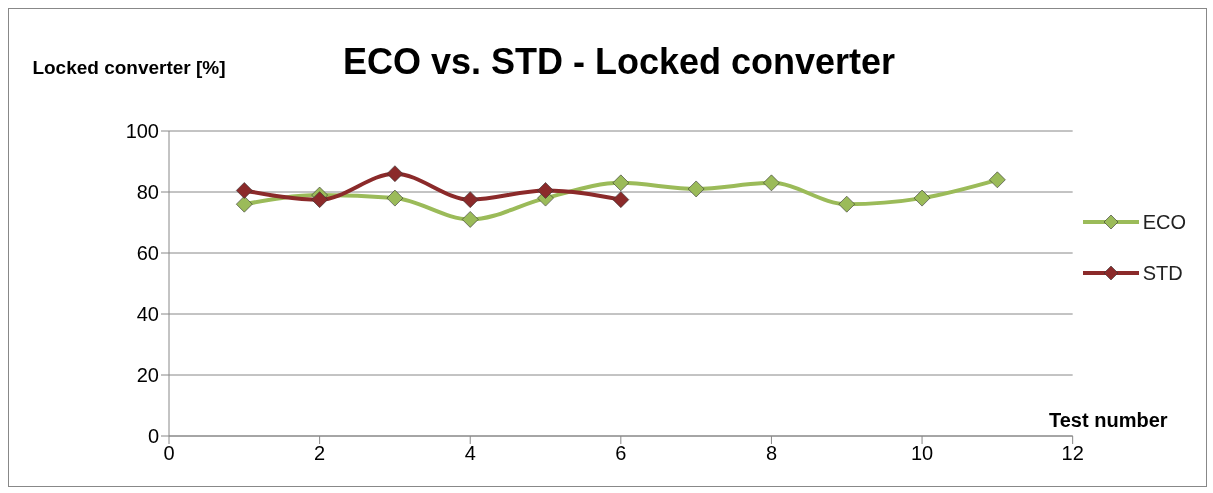 This screenshot has height=493, width=1213. What do you see at coordinates (320, 453) in the screenshot?
I see `x-tick-label: 2` at bounding box center [320, 453].